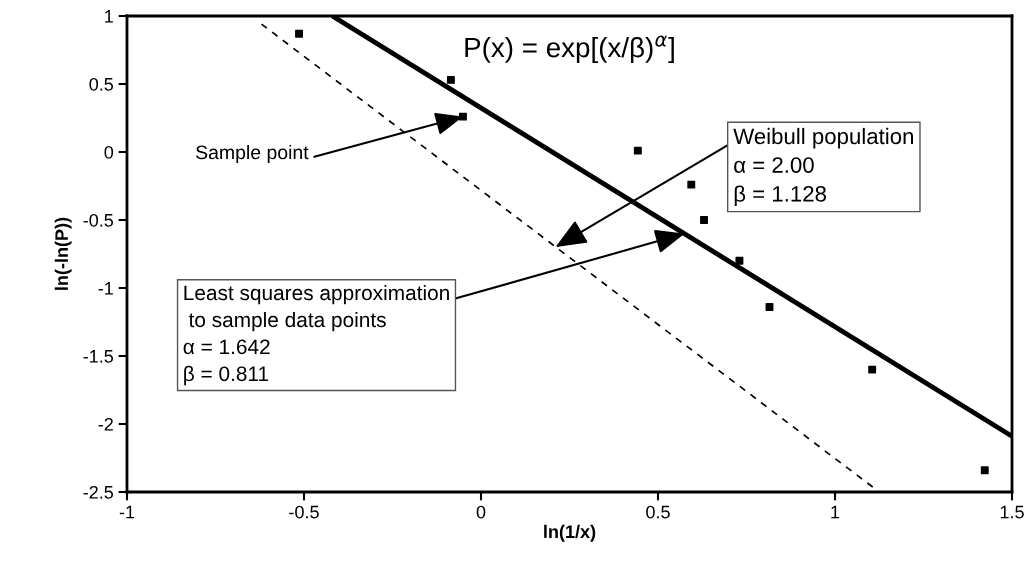  What do you see at coordinates (569, 49) in the screenshot?
I see `annotation: P(x) = exp[(x/β)$^{α}$]` at bounding box center [569, 49].